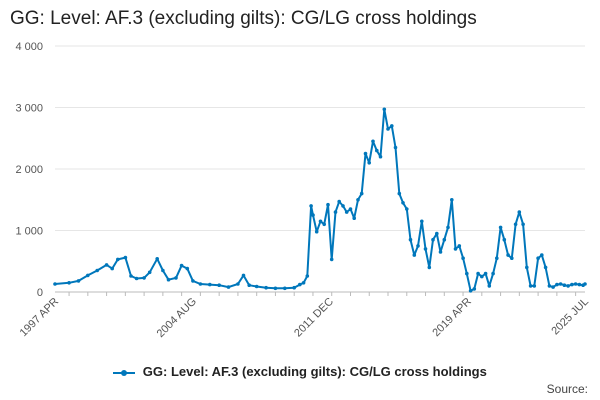 Image resolution: width=600 pixels, height=400 pixels. What do you see at coordinates (29, 47) in the screenshot?
I see `y-tick-label: 4 000` at bounding box center [29, 47].